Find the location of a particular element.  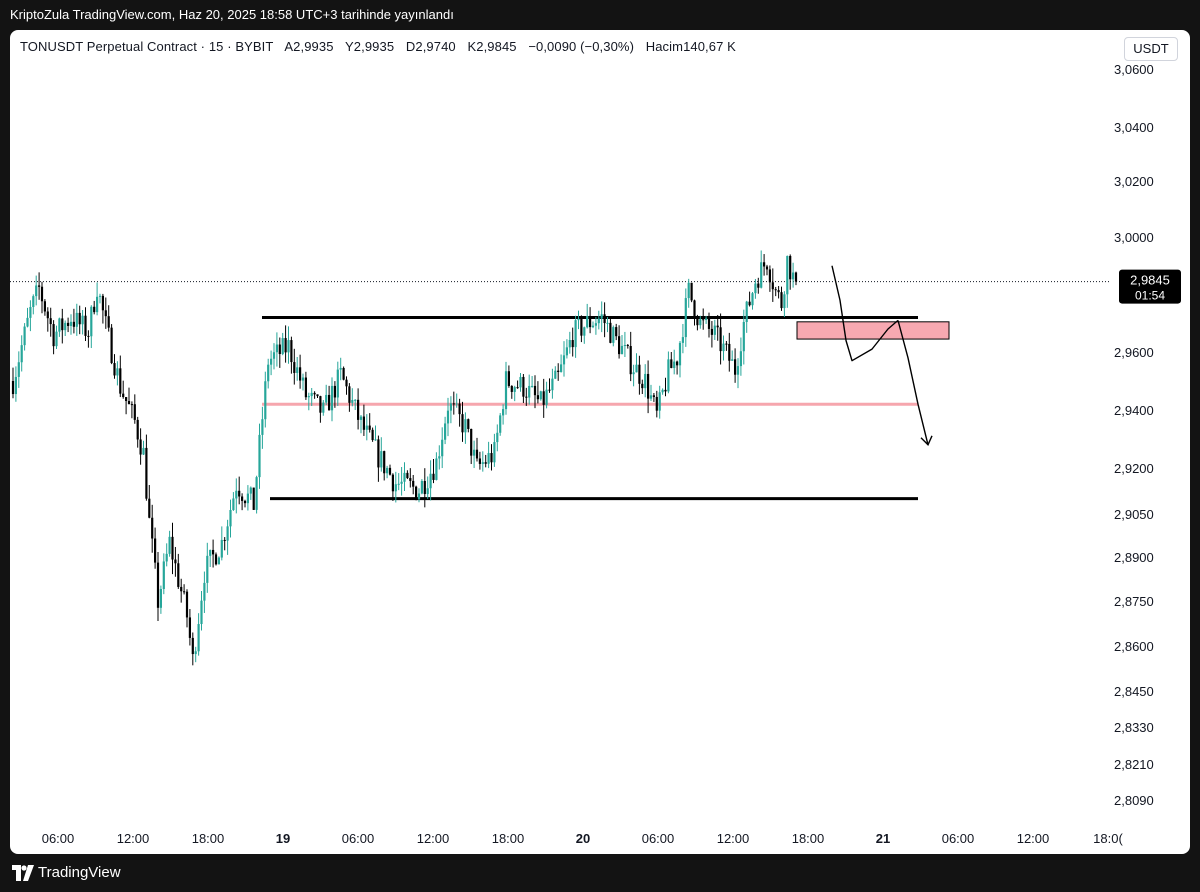

symbol-title: TONUSDT Perpetual Contract · 15 · BYBIT is located at coordinates (147, 46).